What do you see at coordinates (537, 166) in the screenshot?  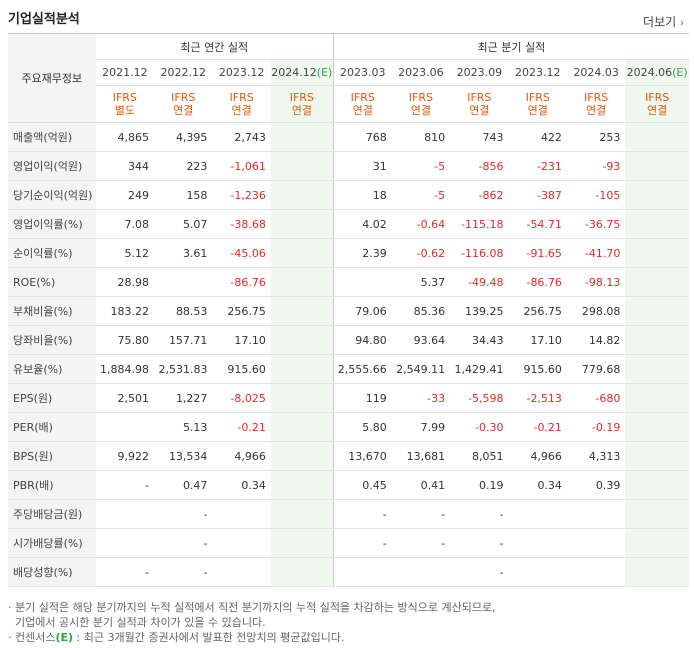 I see `quarter-cell: -231` at bounding box center [537, 166].